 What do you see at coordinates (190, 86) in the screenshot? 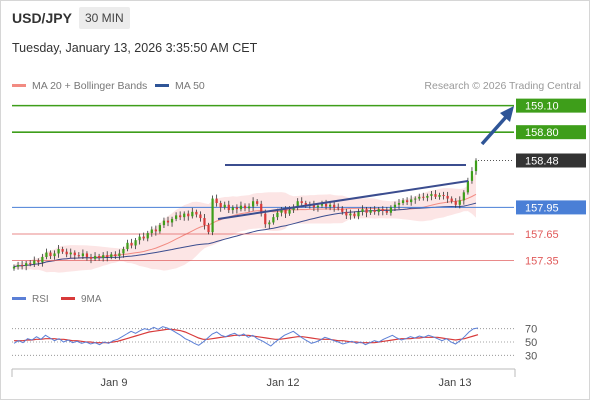
I see `legend-label-ma50: MA 50` at bounding box center [190, 86].